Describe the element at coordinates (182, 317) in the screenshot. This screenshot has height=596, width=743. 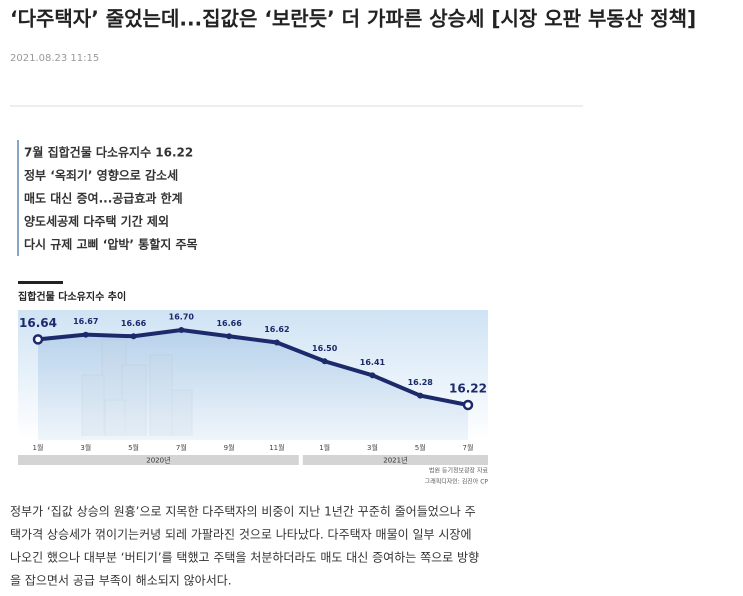
I see `value-label: 16.70` at that location.